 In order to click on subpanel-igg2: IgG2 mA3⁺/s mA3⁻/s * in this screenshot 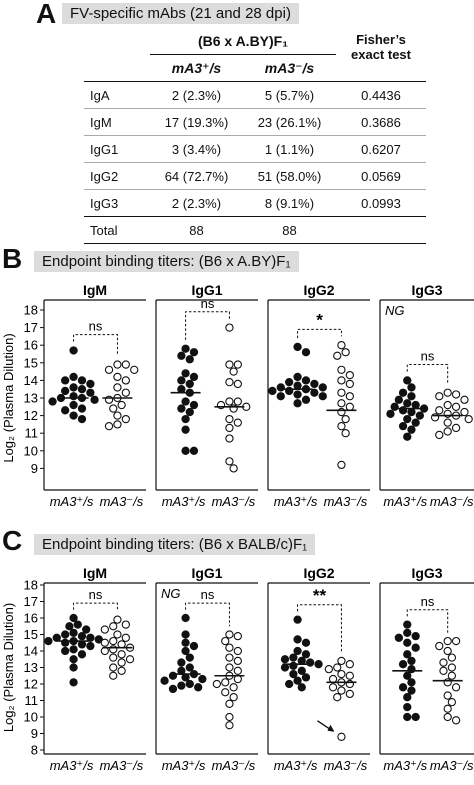, I will do `click(318, 395)`.